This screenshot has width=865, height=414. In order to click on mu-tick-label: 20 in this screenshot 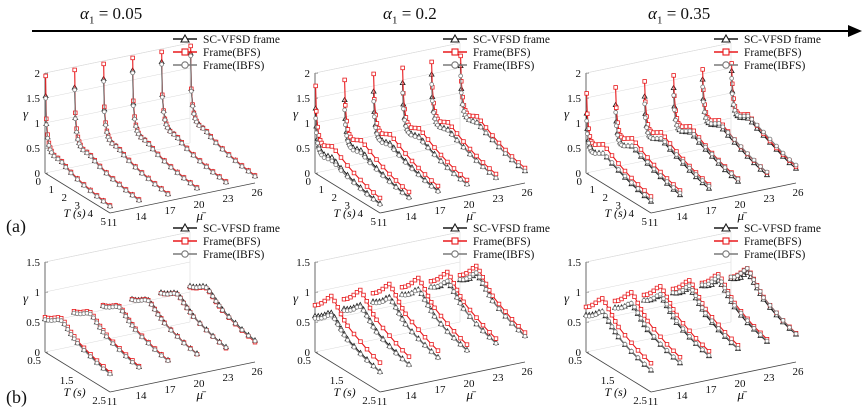, I will do `click(470, 384)`.